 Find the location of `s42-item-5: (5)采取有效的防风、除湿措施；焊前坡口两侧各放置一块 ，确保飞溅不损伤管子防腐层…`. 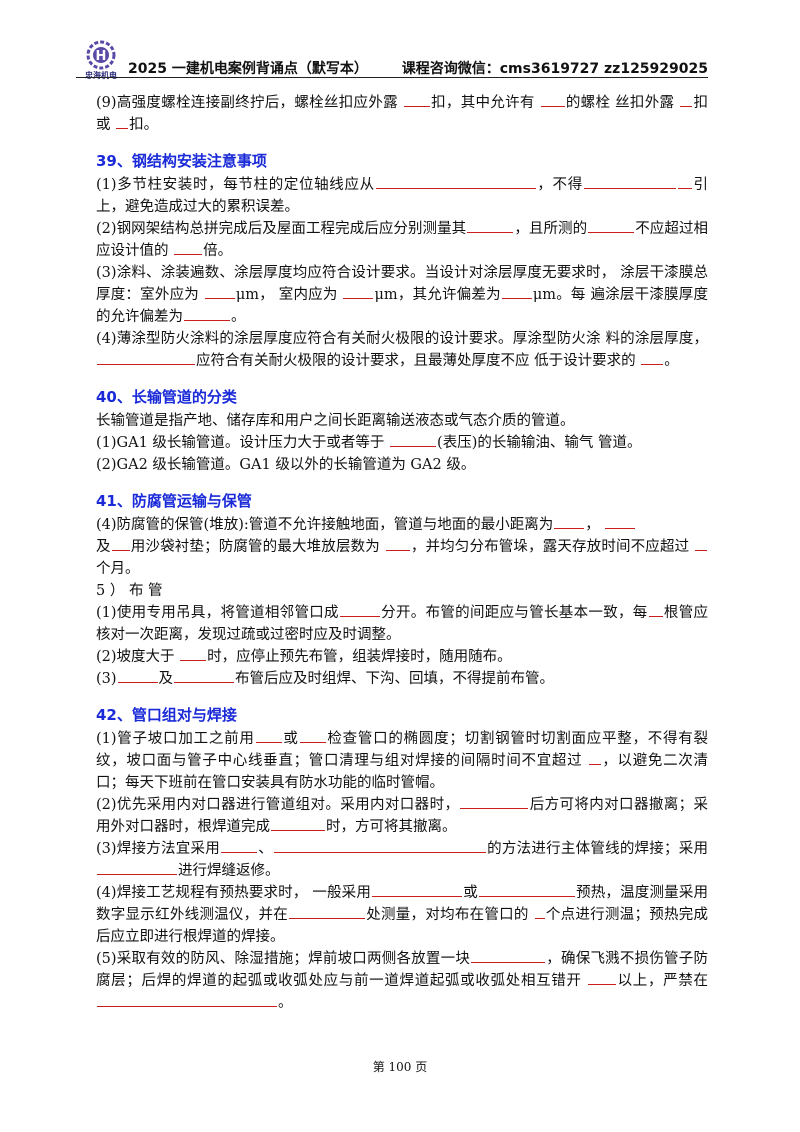

s42-item-5: (5)采取有效的防风、除湿措施；焊前坡口两侧各放置一块 ，确保飞溅不损伤管子防腐层… is located at coordinates (402, 981).